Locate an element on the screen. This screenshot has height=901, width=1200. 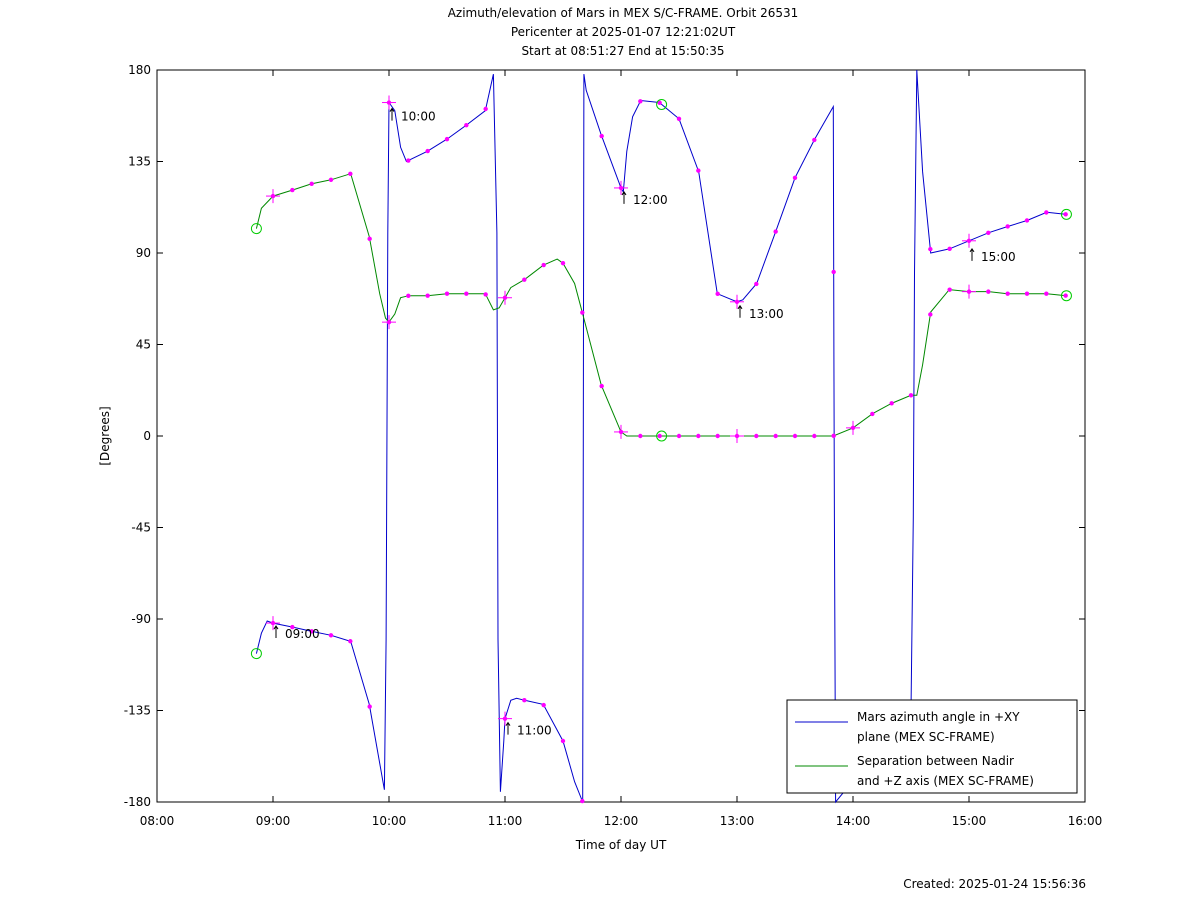
y-tick-label: 135 is located at coordinates (139, 162).